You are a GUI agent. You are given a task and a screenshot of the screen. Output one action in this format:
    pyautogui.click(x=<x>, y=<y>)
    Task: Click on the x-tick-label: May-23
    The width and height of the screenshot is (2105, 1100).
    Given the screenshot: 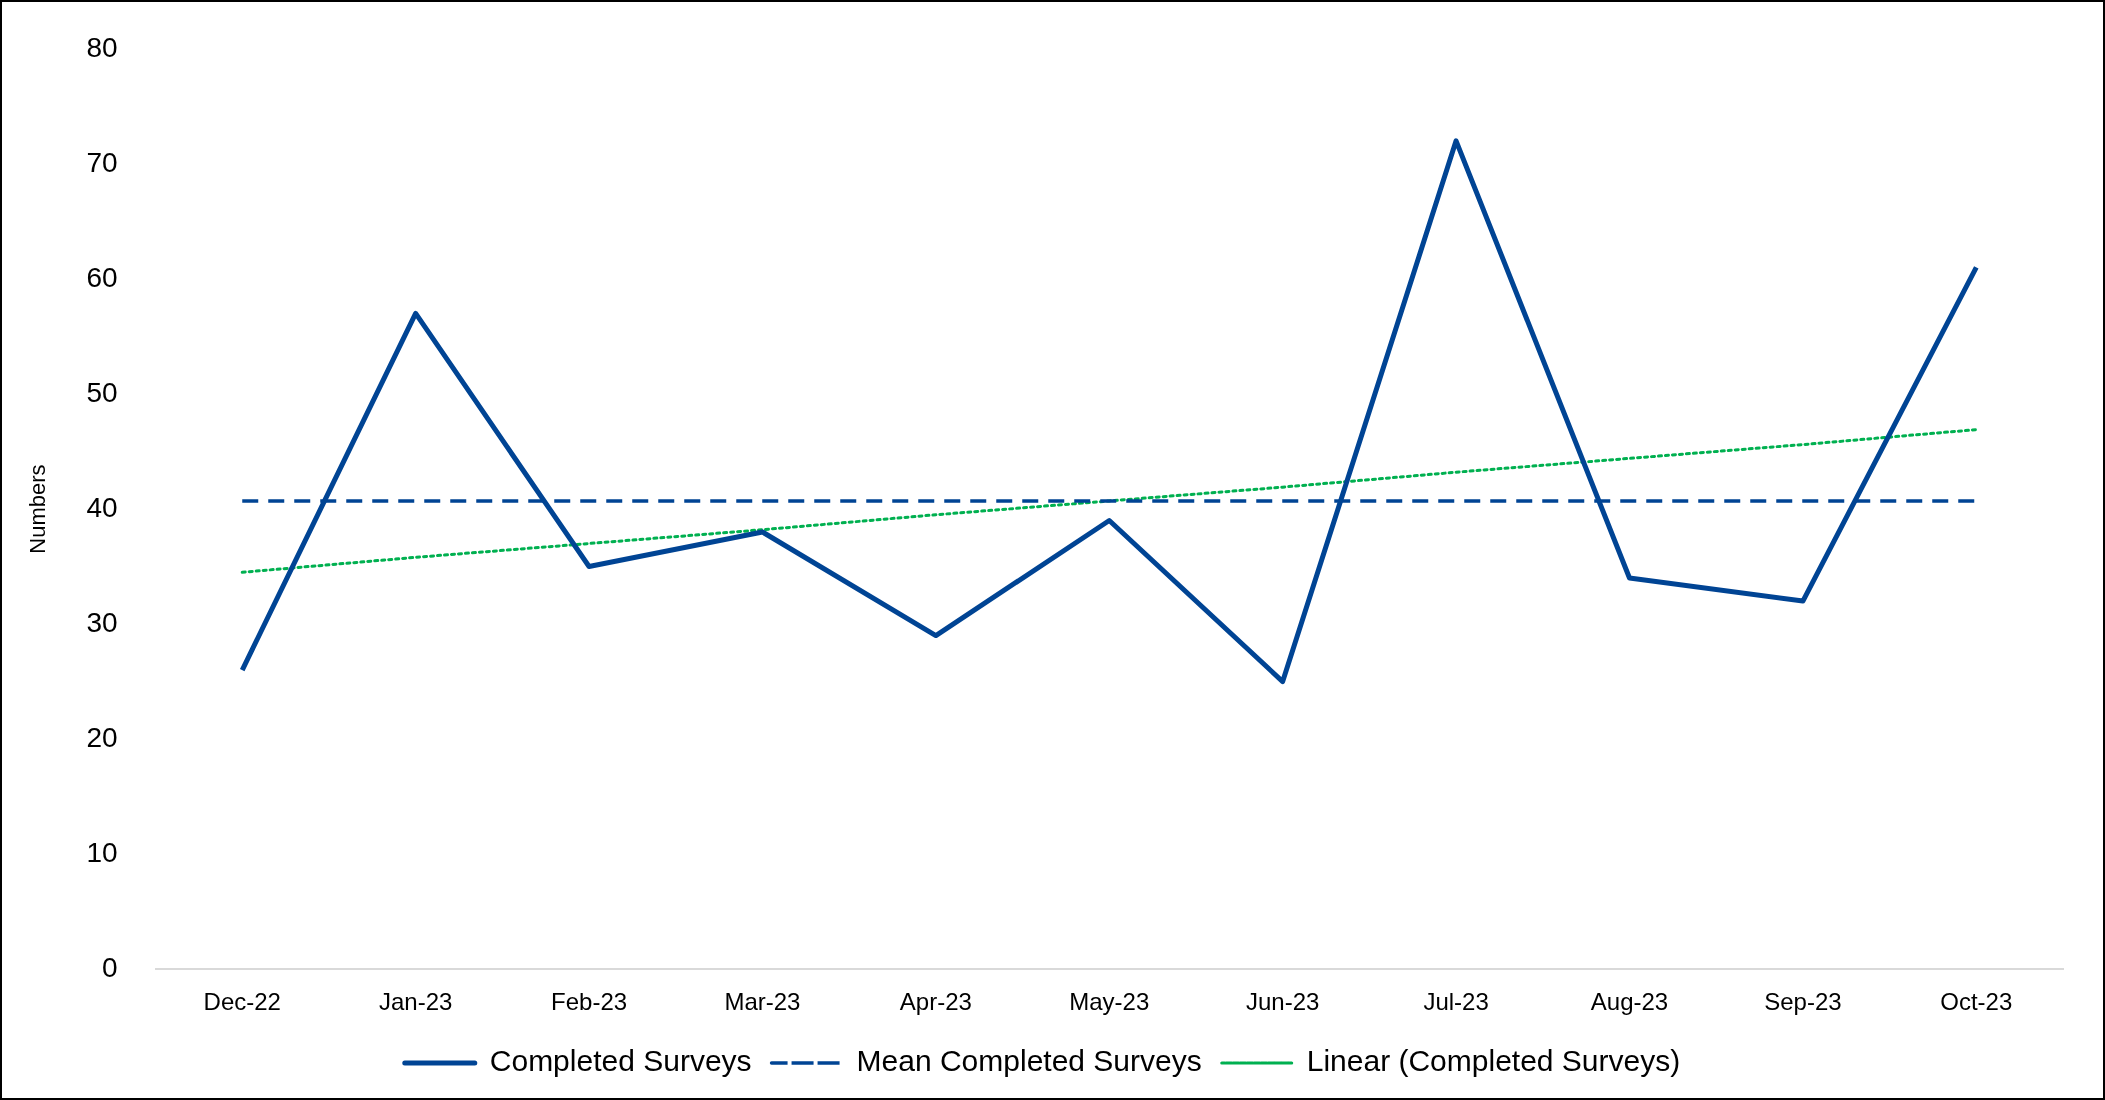 What is the action you would take?
    pyautogui.click(x=1109, y=1002)
    